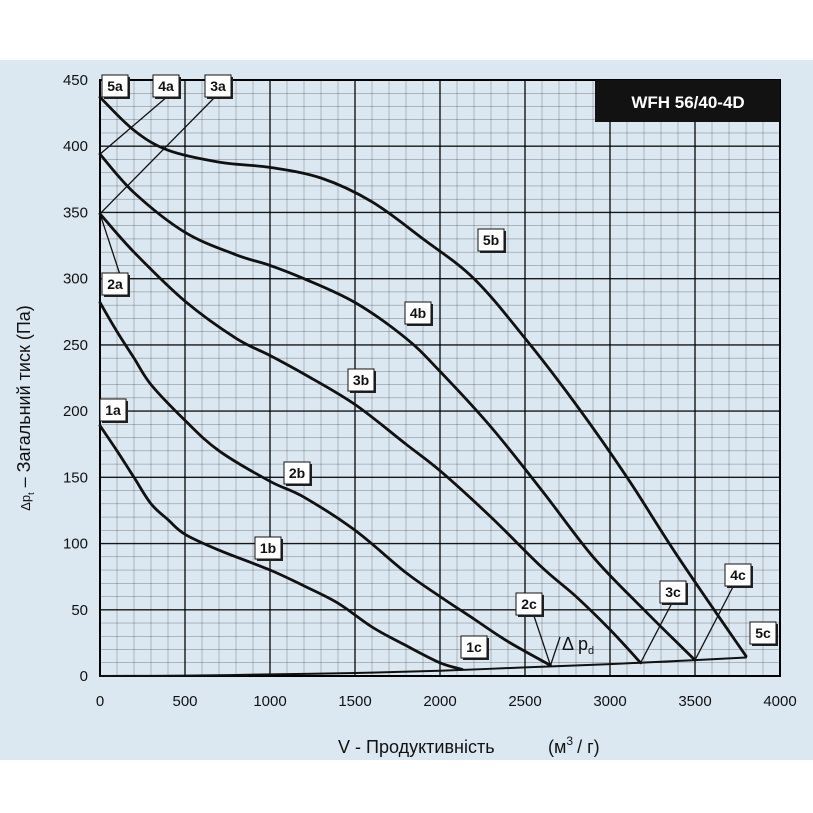  I want to click on dp-label-sub: d, so click(591, 651).